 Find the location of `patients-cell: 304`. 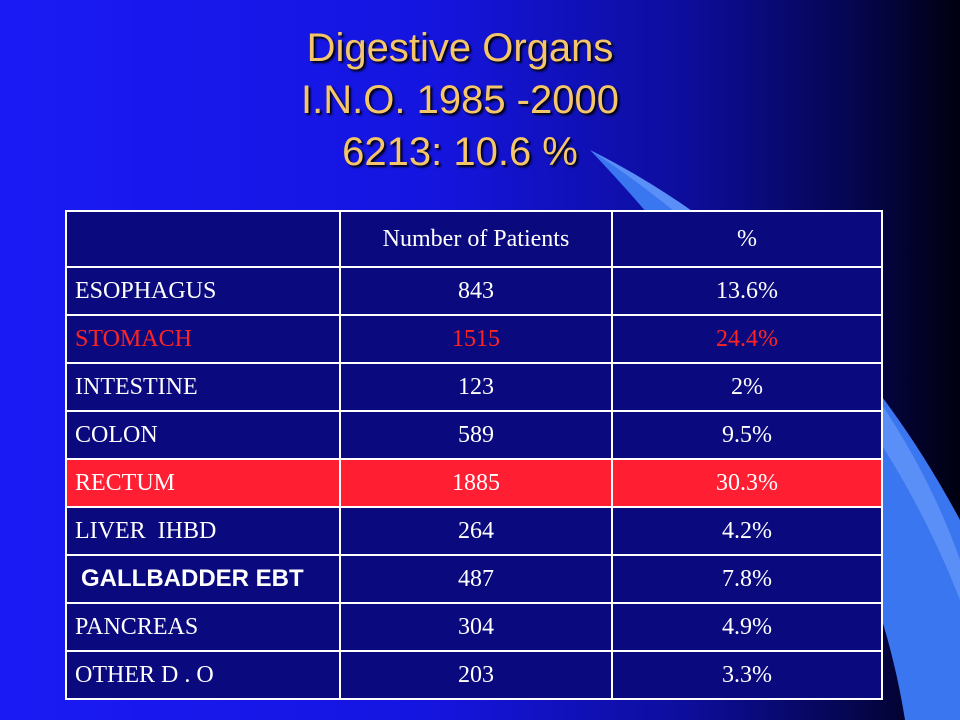

patients-cell: 304 is located at coordinates (476, 627).